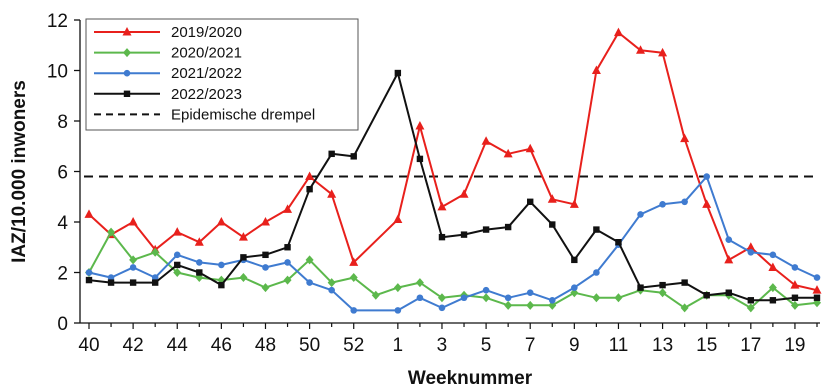 This screenshot has width=822, height=388. What do you see at coordinates (662, 345) in the screenshot?
I see `x-tick-label: 13` at bounding box center [662, 345].